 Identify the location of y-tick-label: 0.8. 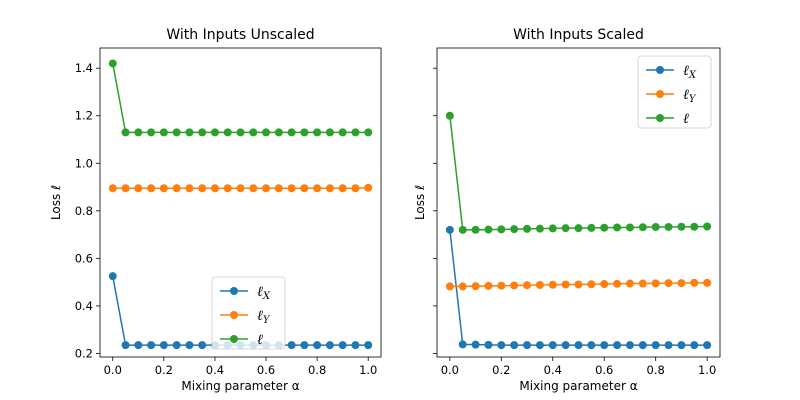
(84, 211).